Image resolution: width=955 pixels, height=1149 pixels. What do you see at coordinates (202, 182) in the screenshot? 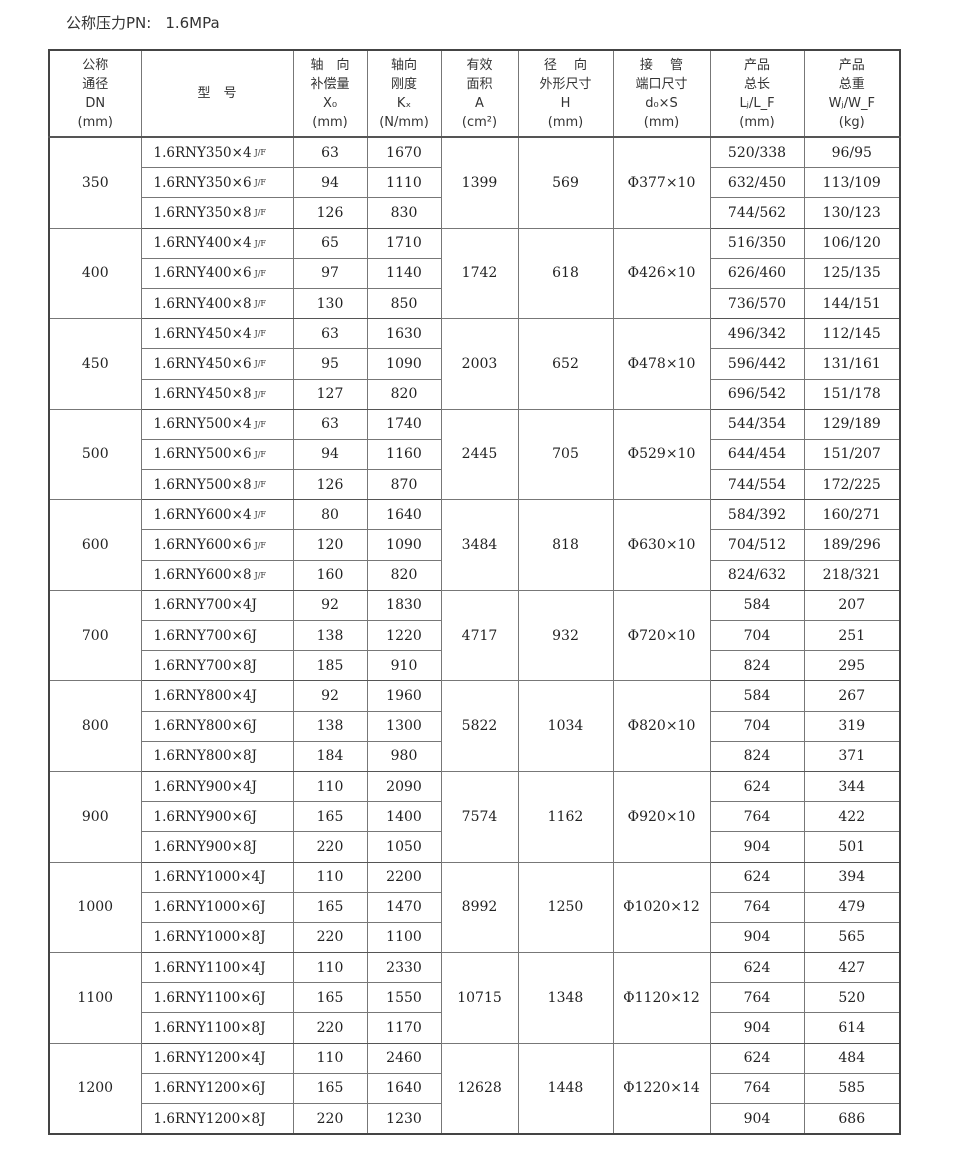
I see `model-name: 1.6RNY350×6` at bounding box center [202, 182].